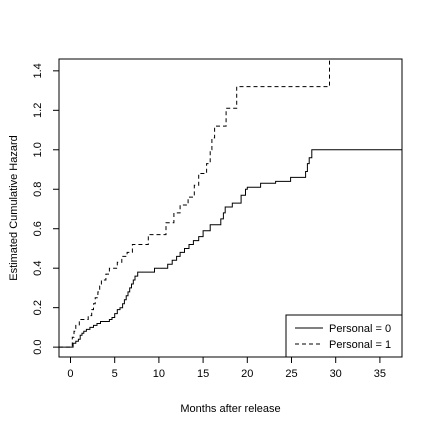  What do you see at coordinates (38, 268) in the screenshot?
I see `y-tick-label: 0.4` at bounding box center [38, 268].